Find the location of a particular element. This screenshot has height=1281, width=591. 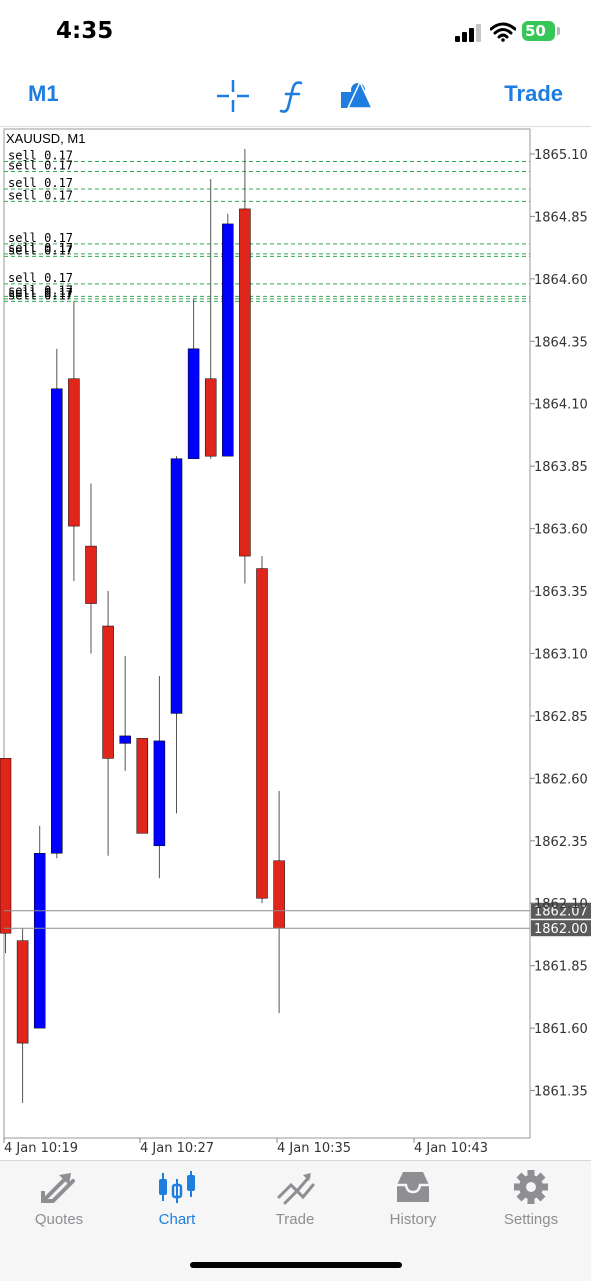

history-icon is located at coordinates (413, 1187).